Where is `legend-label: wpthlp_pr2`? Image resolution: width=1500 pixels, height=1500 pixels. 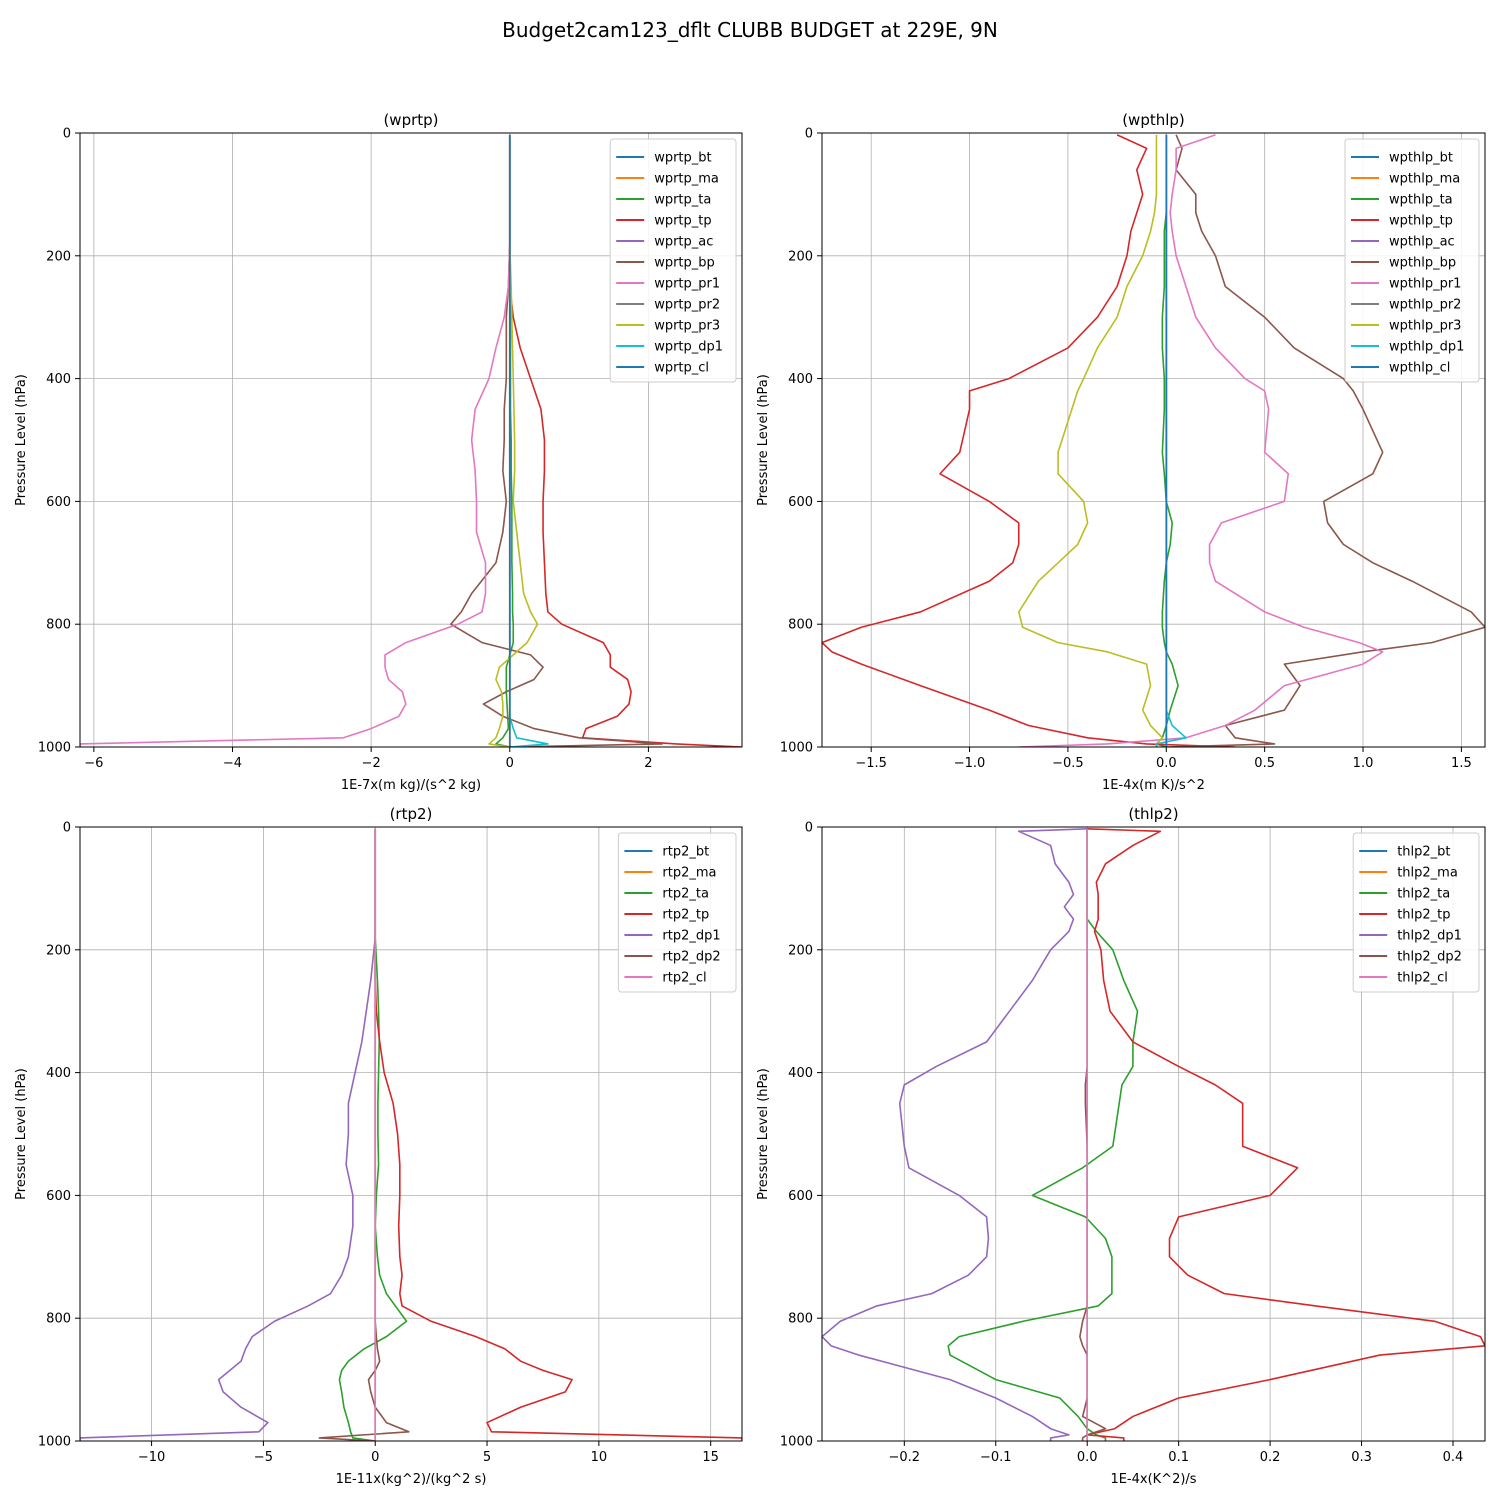 legend-label: wpthlp_pr2 is located at coordinates (1425, 305).